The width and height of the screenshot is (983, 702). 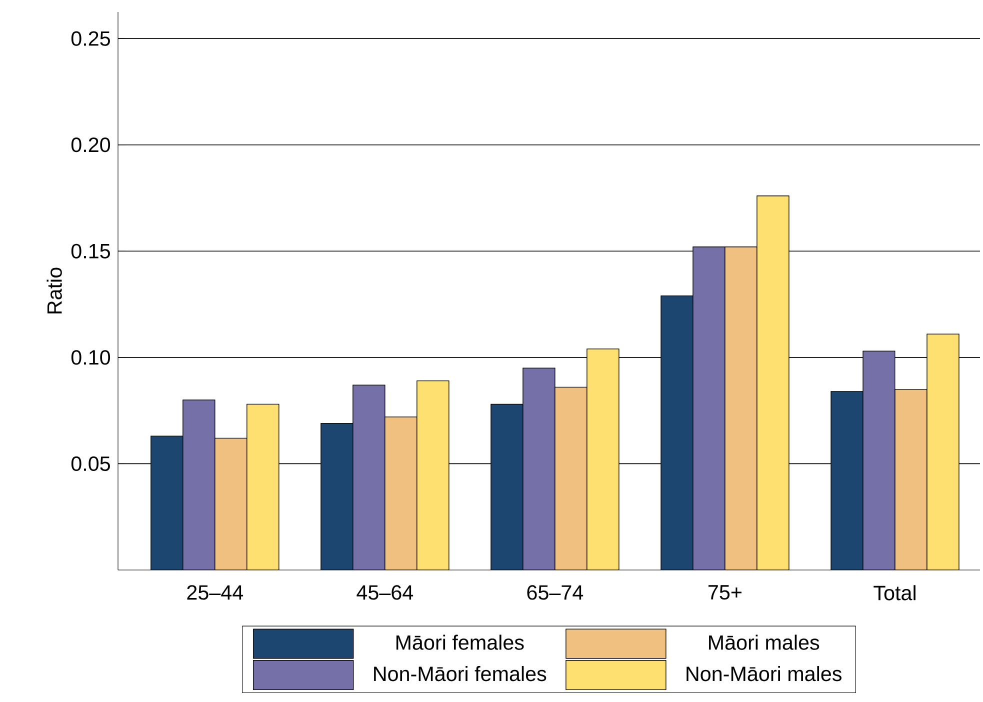 I want to click on x-tick-label: 75+, so click(x=725, y=592).